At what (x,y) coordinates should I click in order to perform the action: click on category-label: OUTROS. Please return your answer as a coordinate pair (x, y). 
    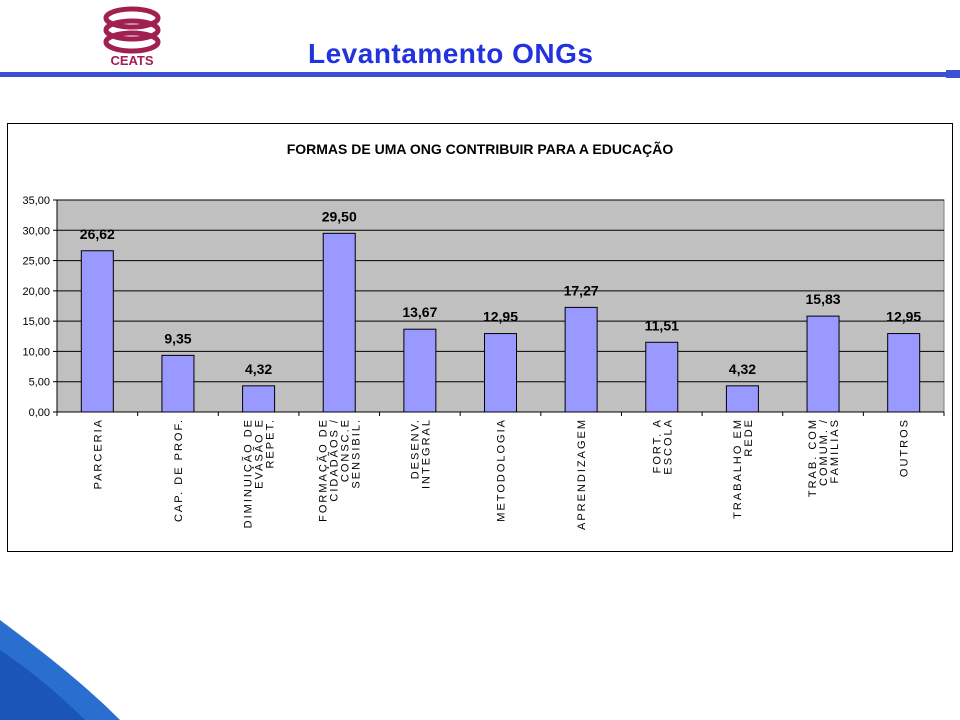
    Looking at the image, I should click on (905, 447).